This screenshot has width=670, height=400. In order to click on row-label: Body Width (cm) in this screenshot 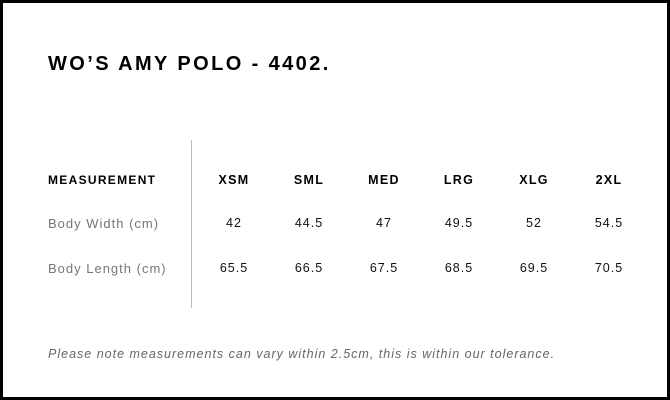, I will do `click(104, 223)`.